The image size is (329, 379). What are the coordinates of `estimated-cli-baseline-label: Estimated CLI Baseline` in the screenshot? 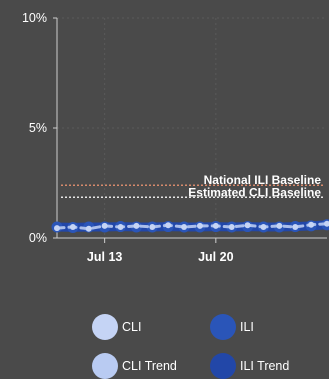 It's located at (254, 192).